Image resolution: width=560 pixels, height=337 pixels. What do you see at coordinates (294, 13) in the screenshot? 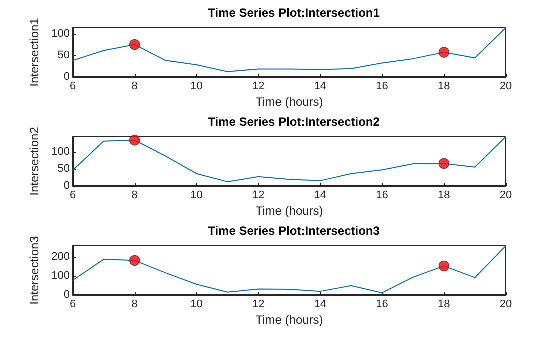
I see `chart-title: Time Series Plot:Intersection1` at bounding box center [294, 13].